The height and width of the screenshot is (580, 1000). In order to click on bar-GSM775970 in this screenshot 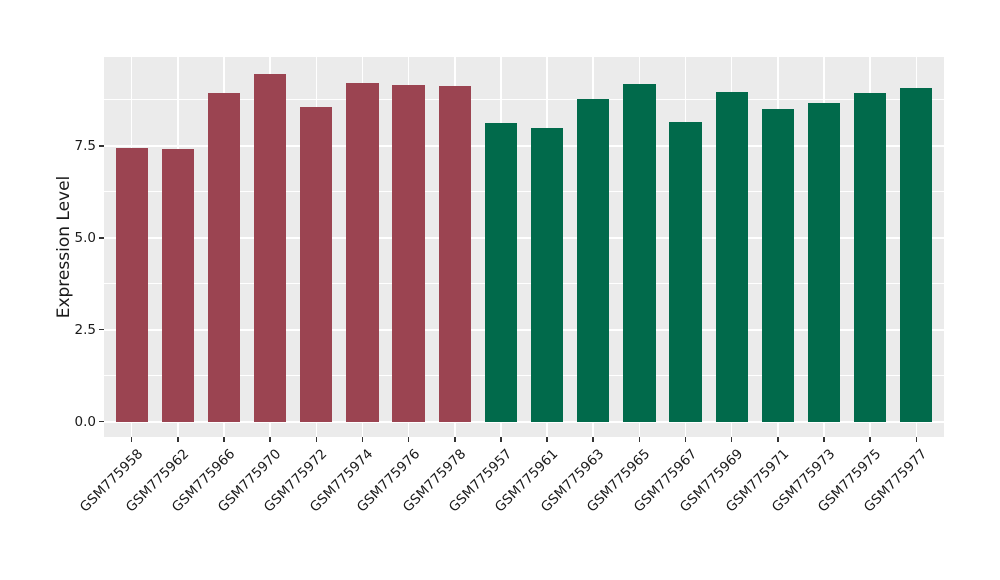, I will do `click(270, 247)`.